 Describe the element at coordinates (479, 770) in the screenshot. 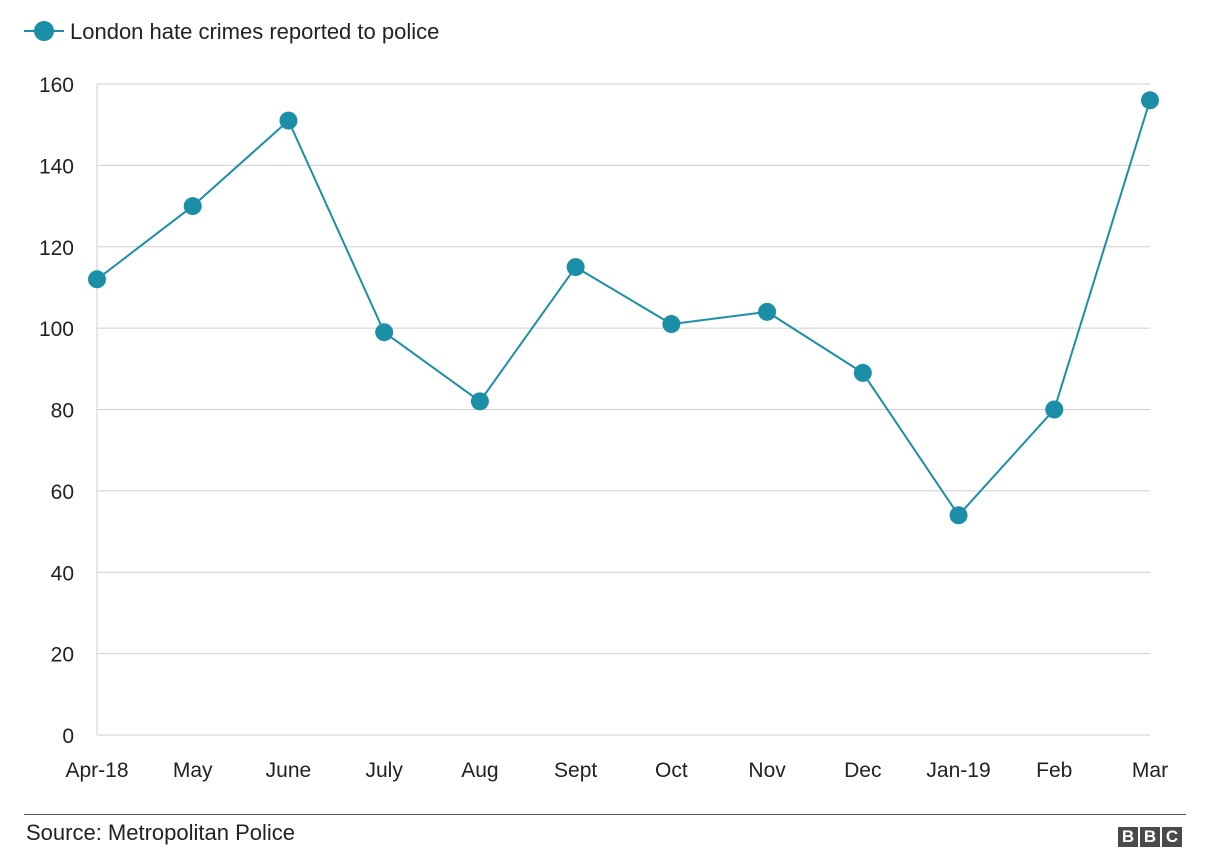

I see `x-tick-label: Aug` at that location.